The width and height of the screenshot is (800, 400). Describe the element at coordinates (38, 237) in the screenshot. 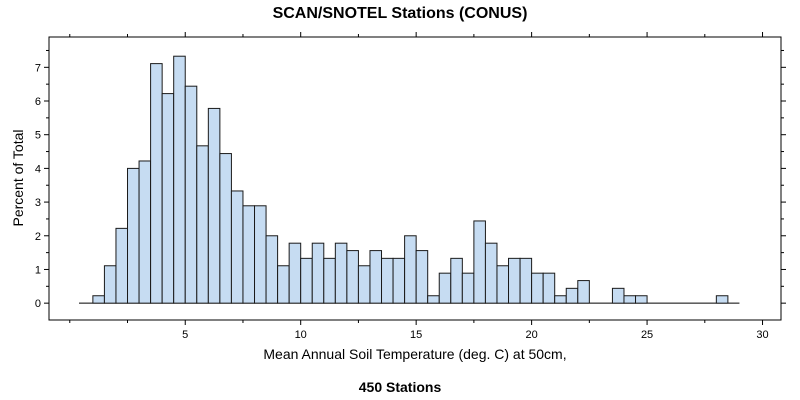

I see `y-tick-label: 2` at that location.